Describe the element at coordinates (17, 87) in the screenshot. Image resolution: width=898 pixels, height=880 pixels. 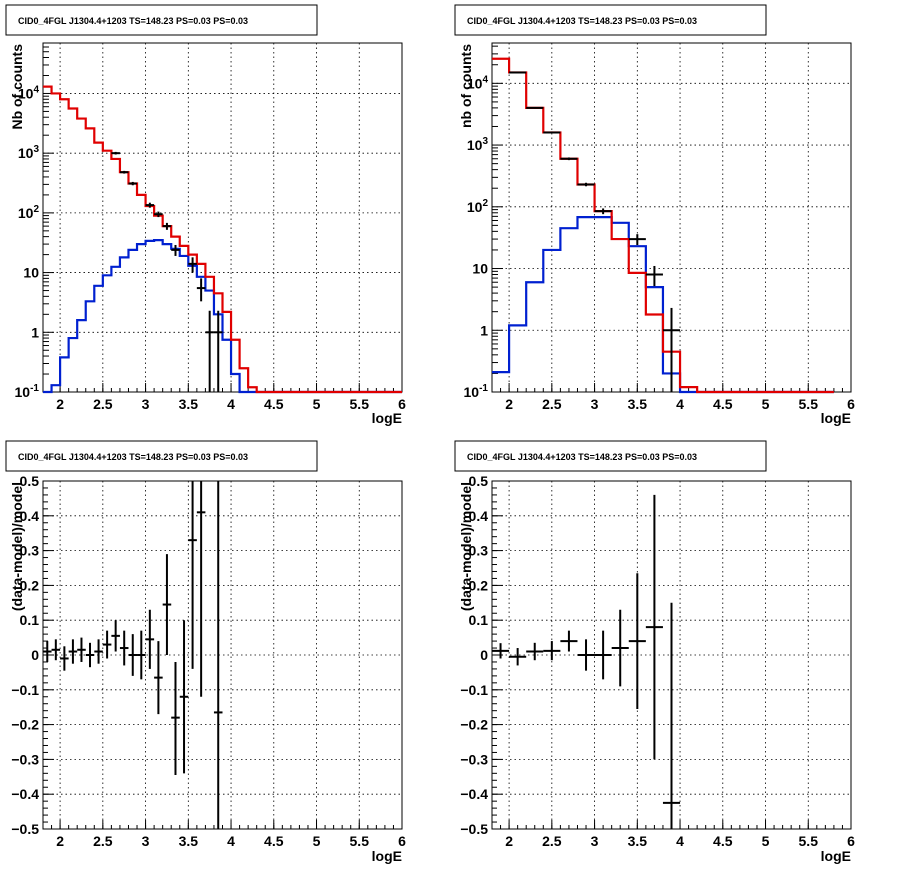
I see `y-axis-label: Nb of counts` at that location.